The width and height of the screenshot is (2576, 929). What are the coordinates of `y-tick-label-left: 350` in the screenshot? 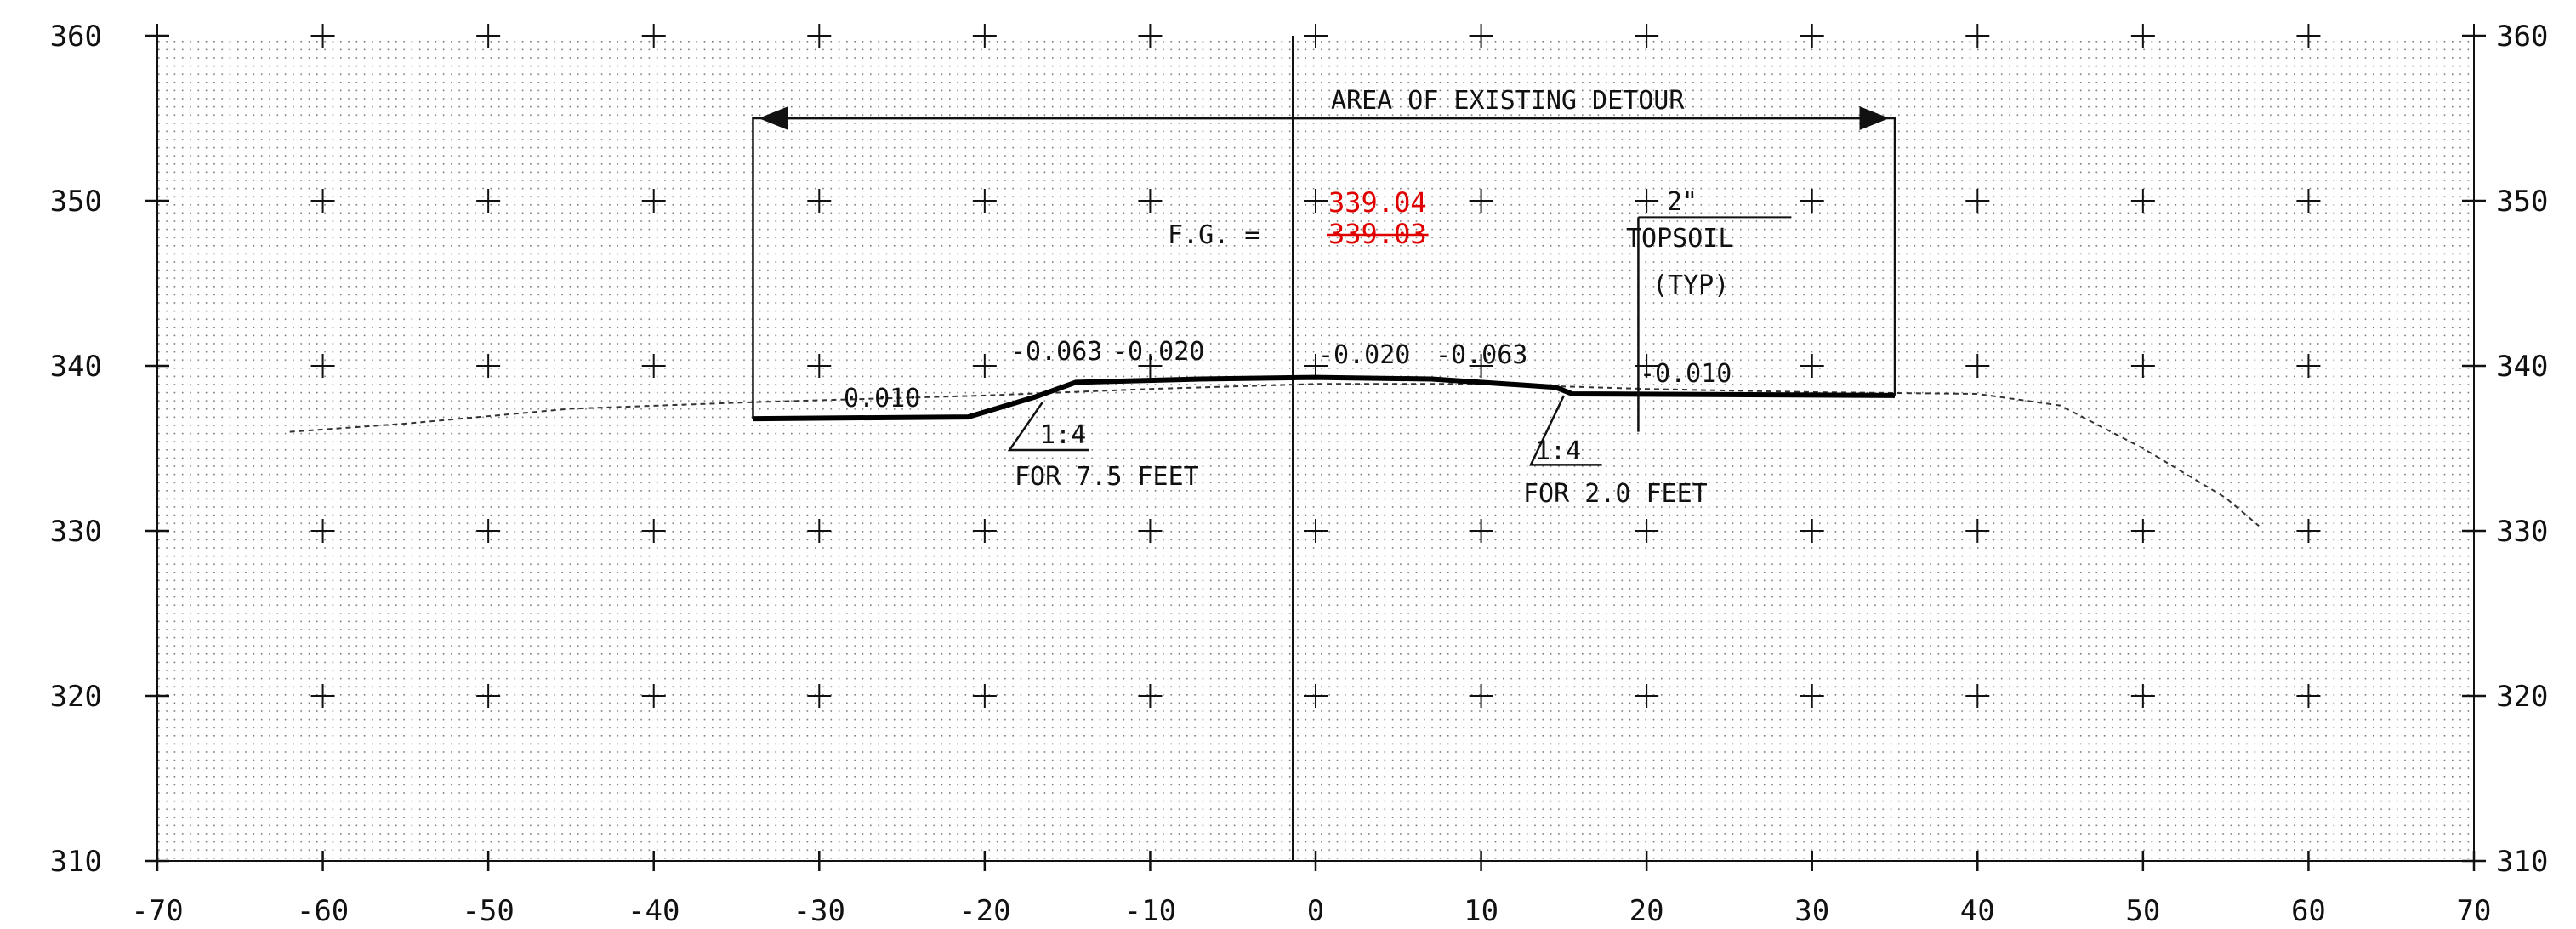 It's located at (76, 202).